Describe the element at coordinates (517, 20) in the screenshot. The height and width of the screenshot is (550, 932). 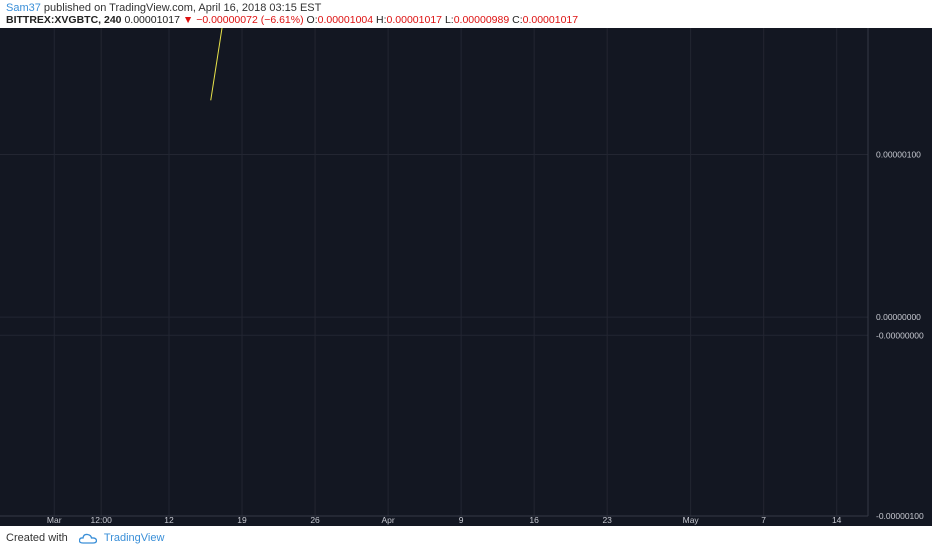
I see `close-label: C:` at that location.